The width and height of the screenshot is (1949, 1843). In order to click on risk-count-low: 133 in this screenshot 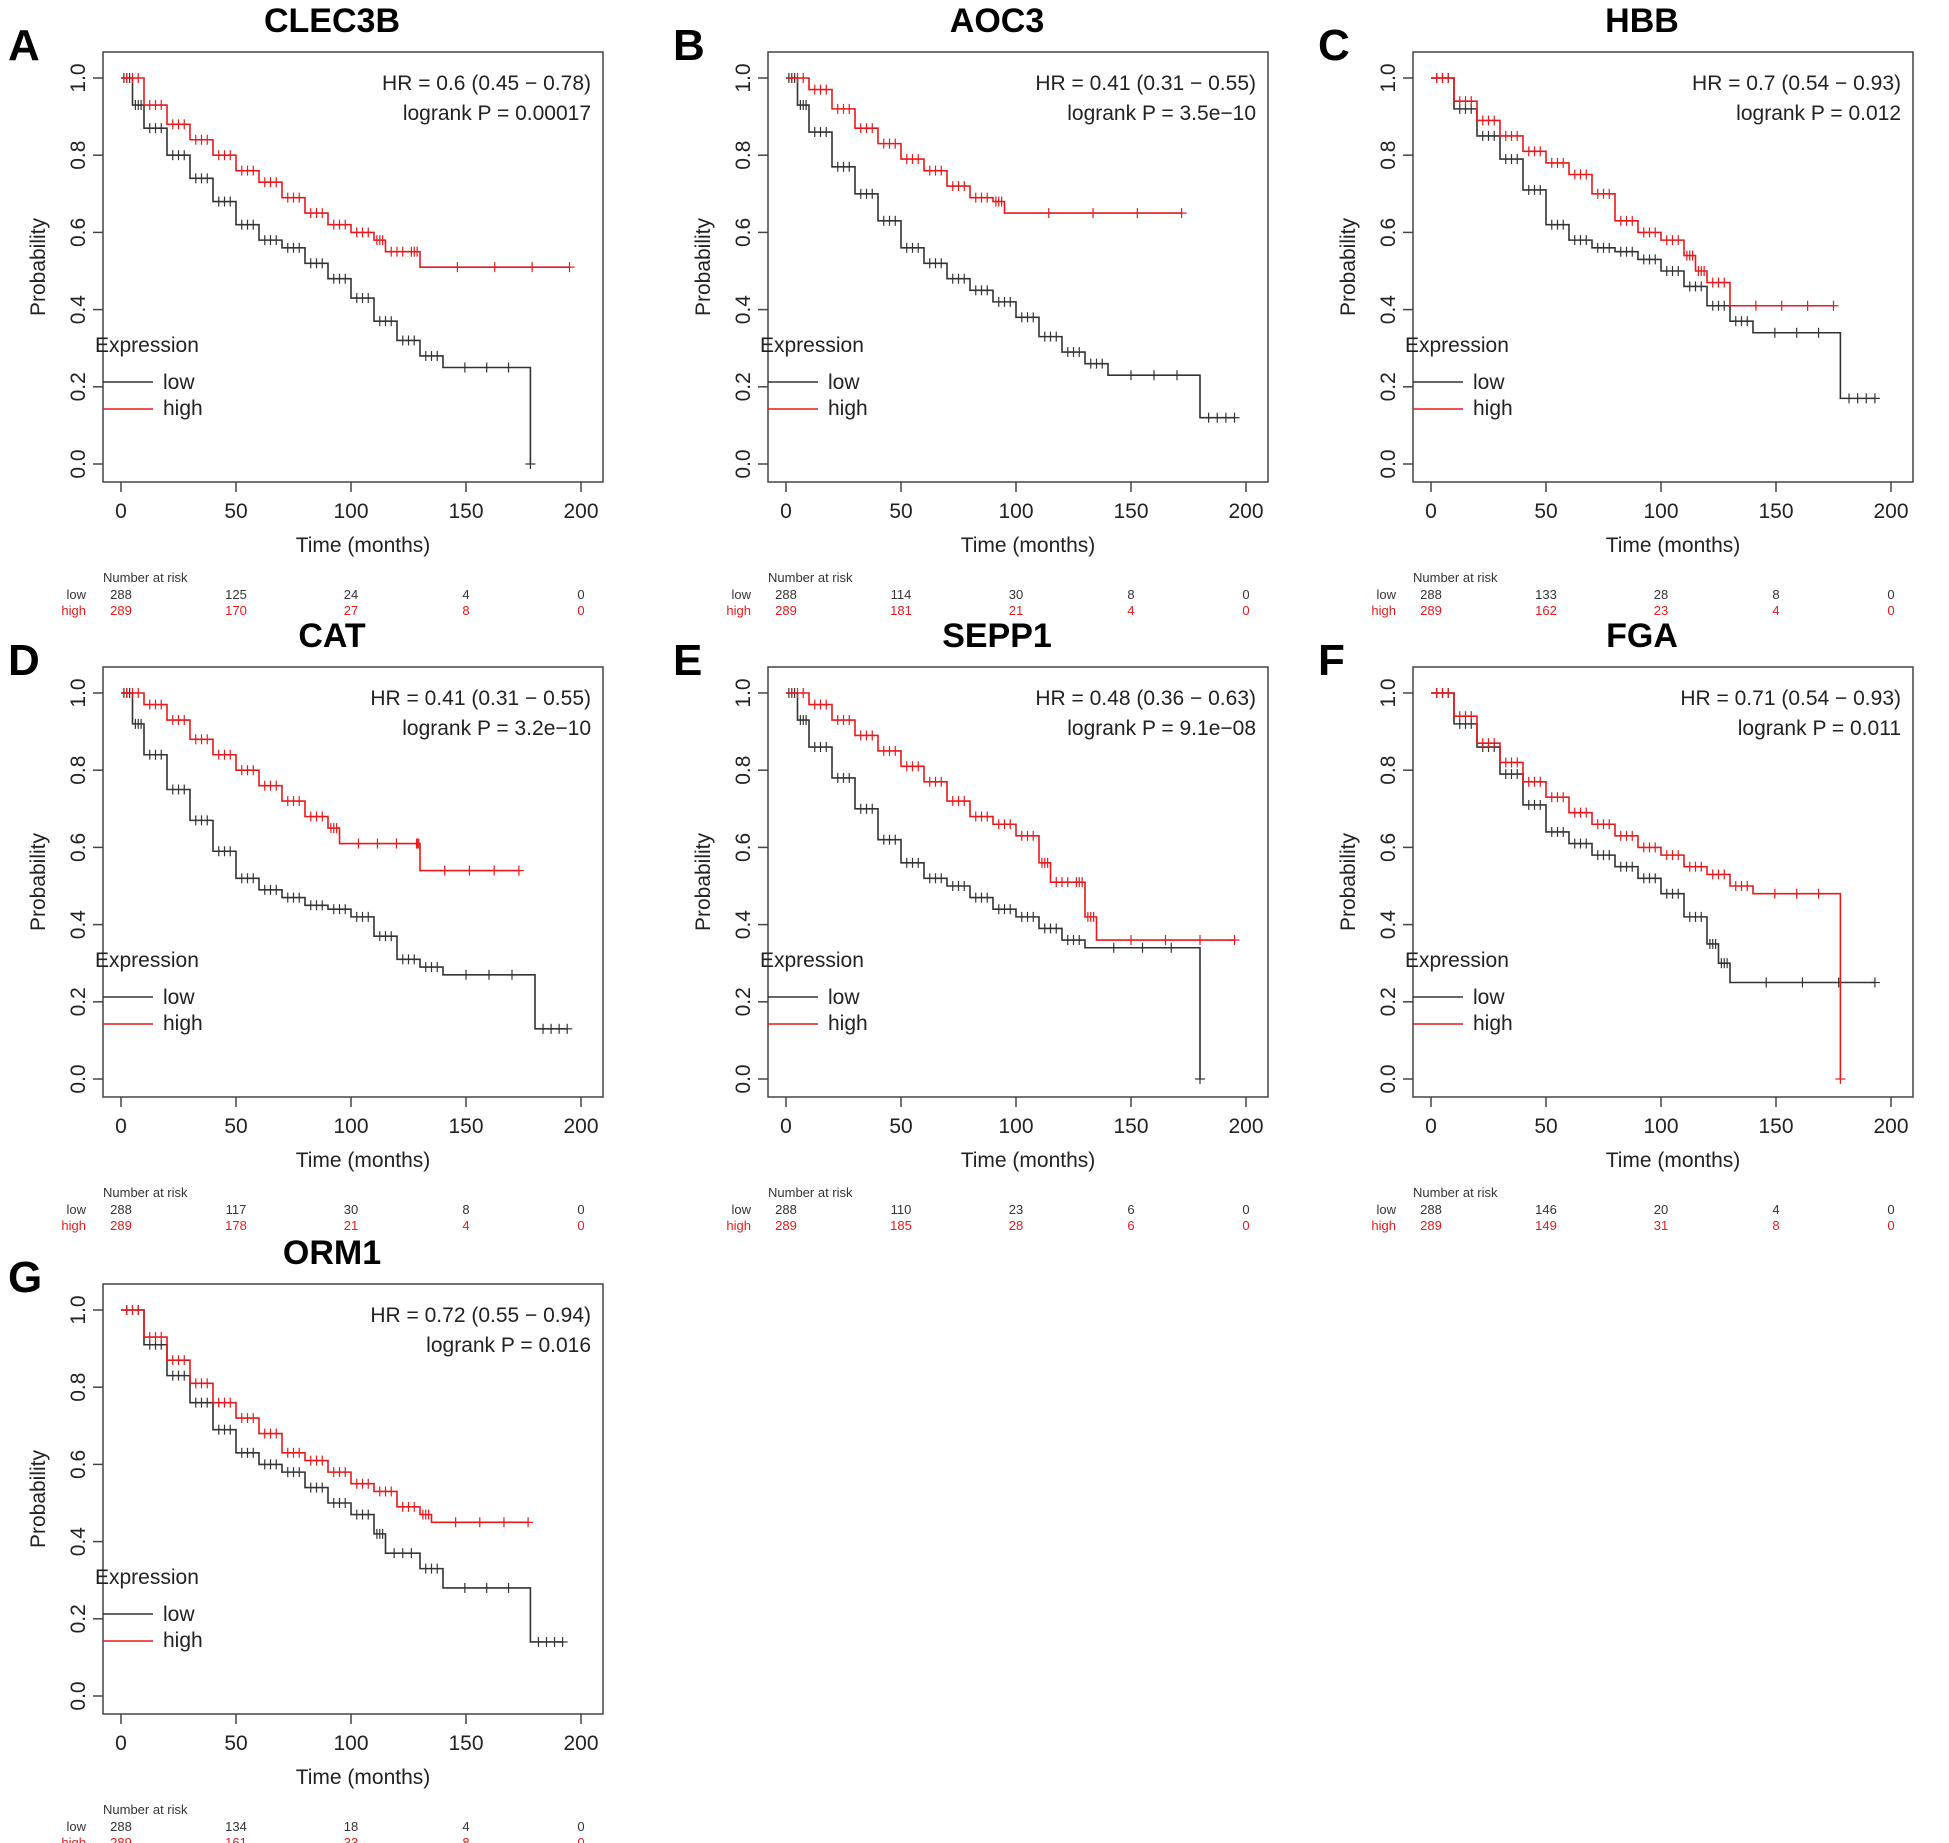, I will do `click(1546, 594)`.